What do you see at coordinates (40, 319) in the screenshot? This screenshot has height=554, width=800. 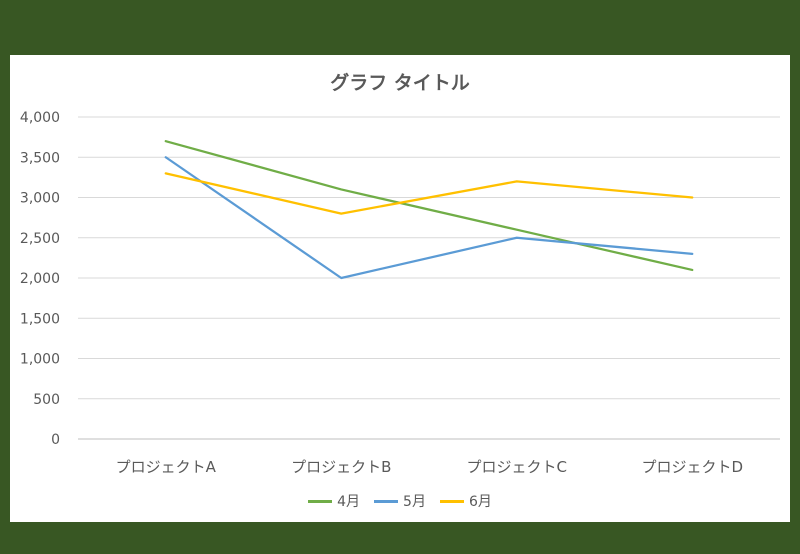 I see `y-tick-label: 1,500` at bounding box center [40, 319].